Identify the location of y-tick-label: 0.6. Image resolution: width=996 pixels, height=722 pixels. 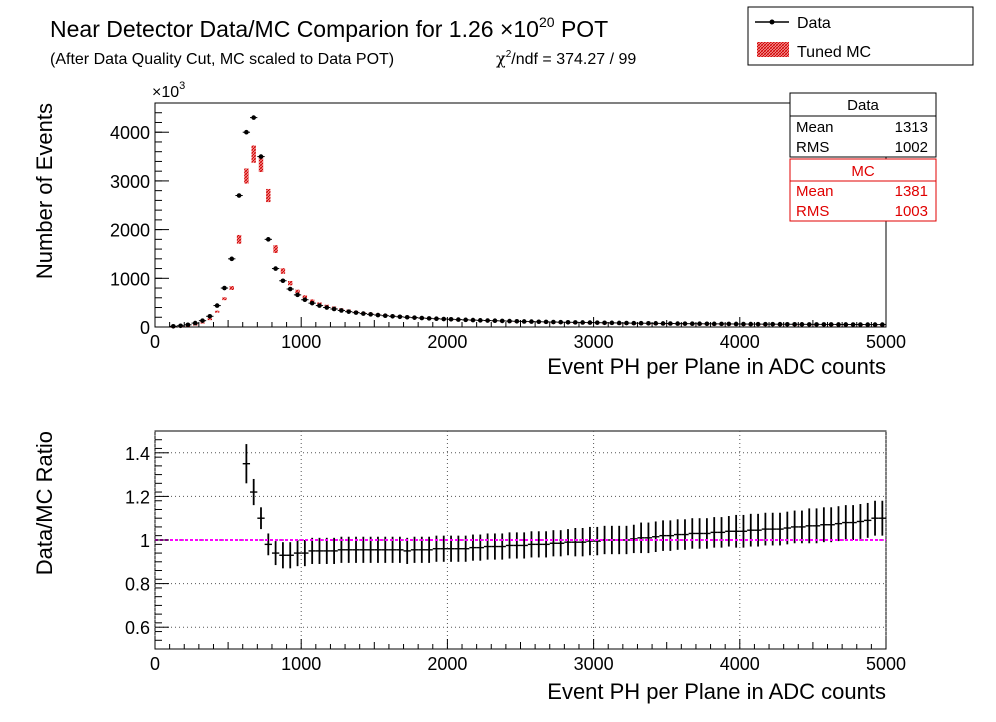
(137, 628).